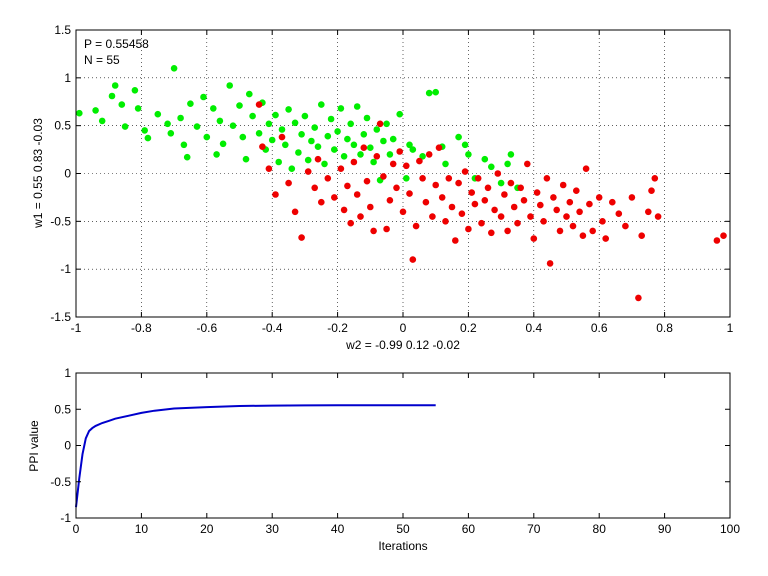  Describe the element at coordinates (62, 409) in the screenshot. I see `y-tick-label: 0.5` at that location.